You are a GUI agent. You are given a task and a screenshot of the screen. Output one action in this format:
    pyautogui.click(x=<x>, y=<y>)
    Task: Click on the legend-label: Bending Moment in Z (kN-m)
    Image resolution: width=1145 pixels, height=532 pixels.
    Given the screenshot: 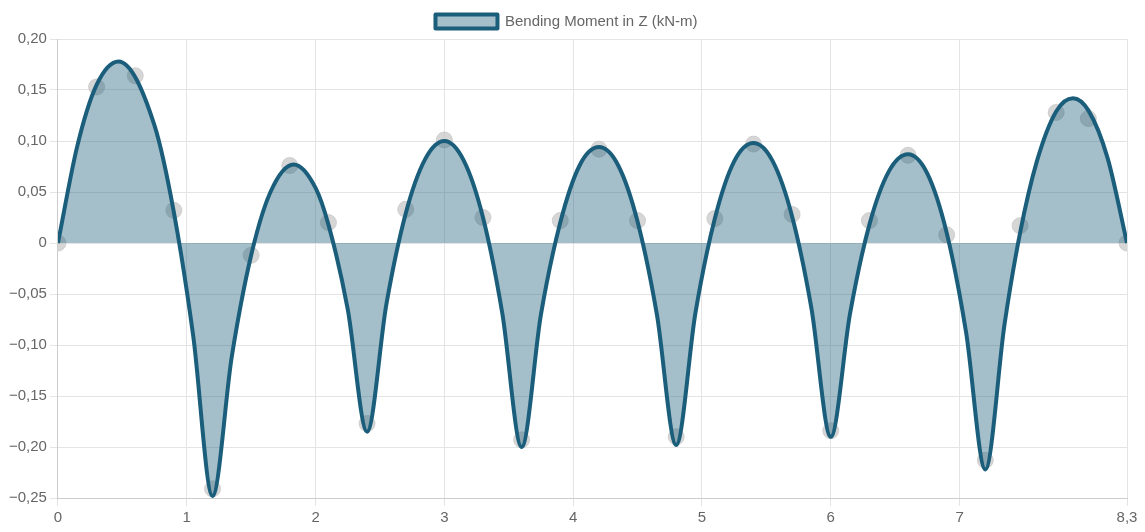 What is the action you would take?
    pyautogui.click(x=601, y=20)
    